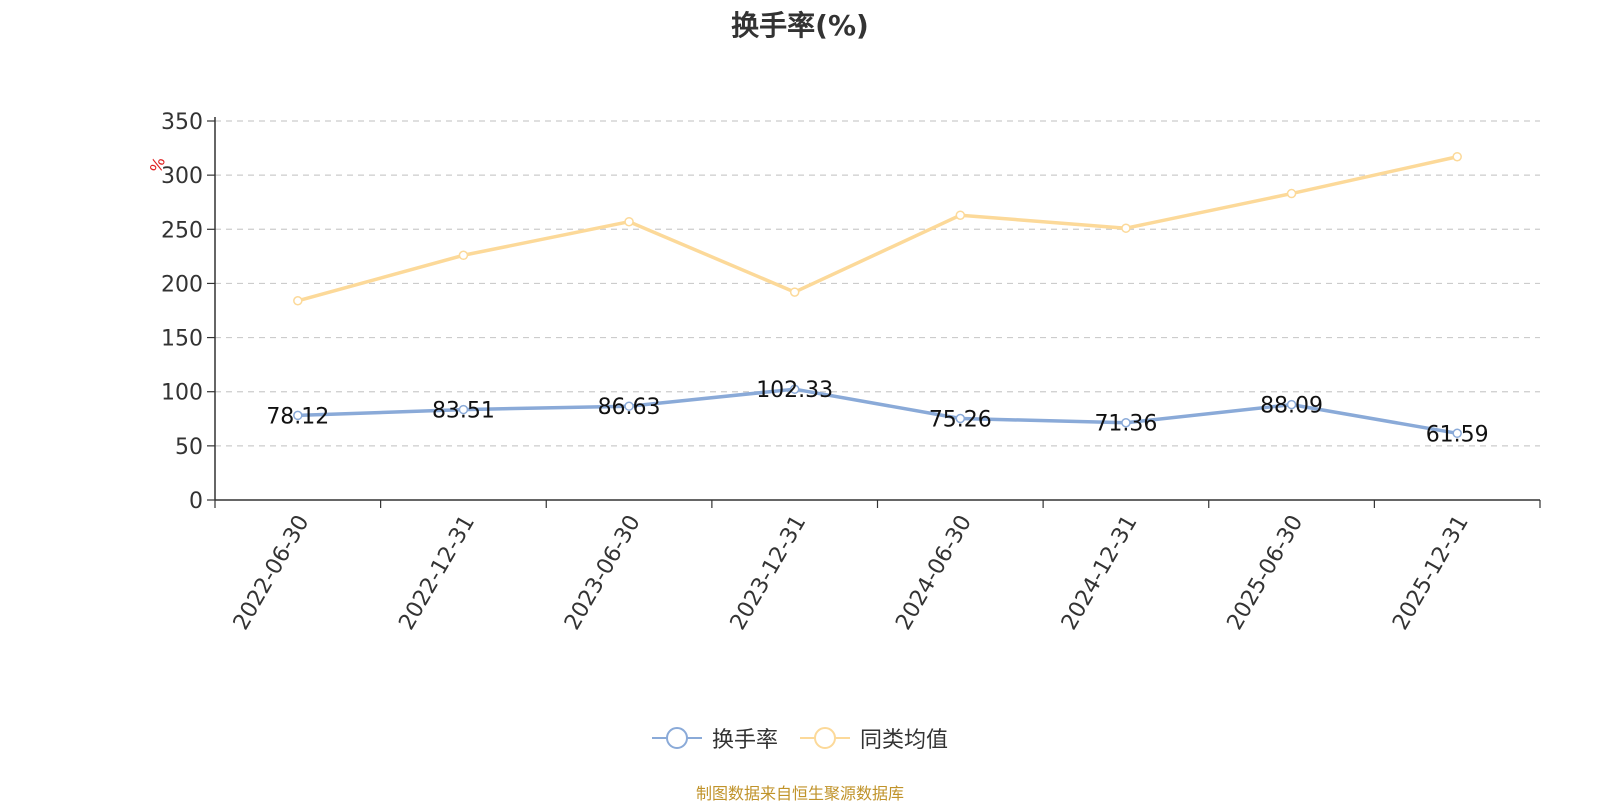 The width and height of the screenshot is (1600, 804). I want to click on x-tick-label: 2025-06-30, so click(1266, 572).